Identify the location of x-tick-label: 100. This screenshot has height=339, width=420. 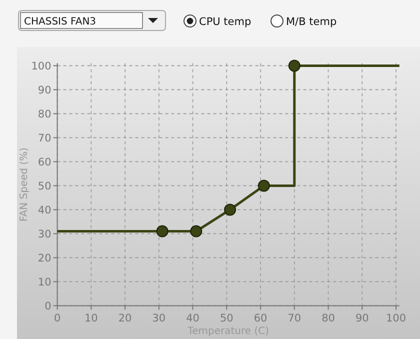
(396, 318).